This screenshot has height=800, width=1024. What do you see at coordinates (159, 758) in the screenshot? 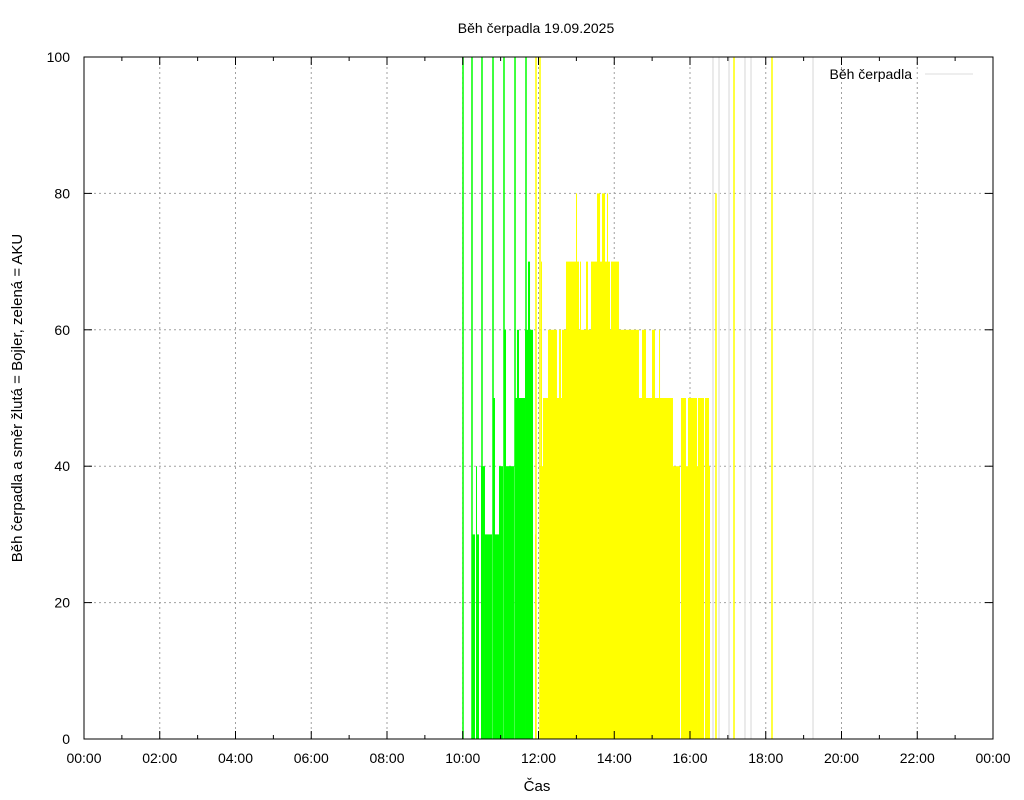
I see `x-tick-label: 02:00` at bounding box center [159, 758].